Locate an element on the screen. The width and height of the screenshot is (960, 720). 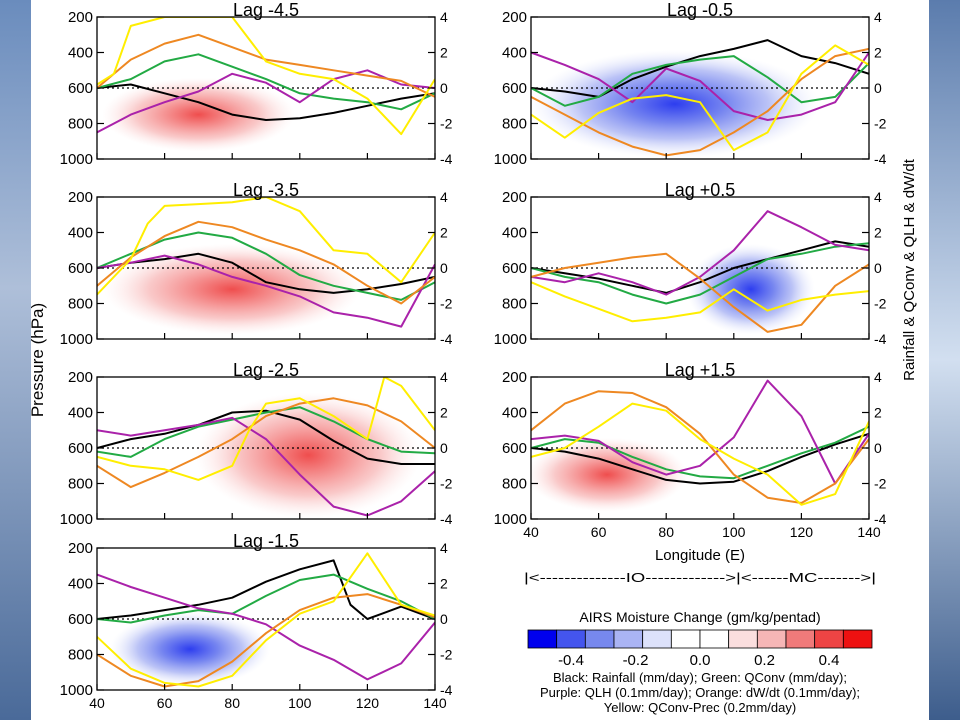
legend-line-3: Yellow: QConv-Prec (0.2mm/day) is located at coordinates (700, 707).